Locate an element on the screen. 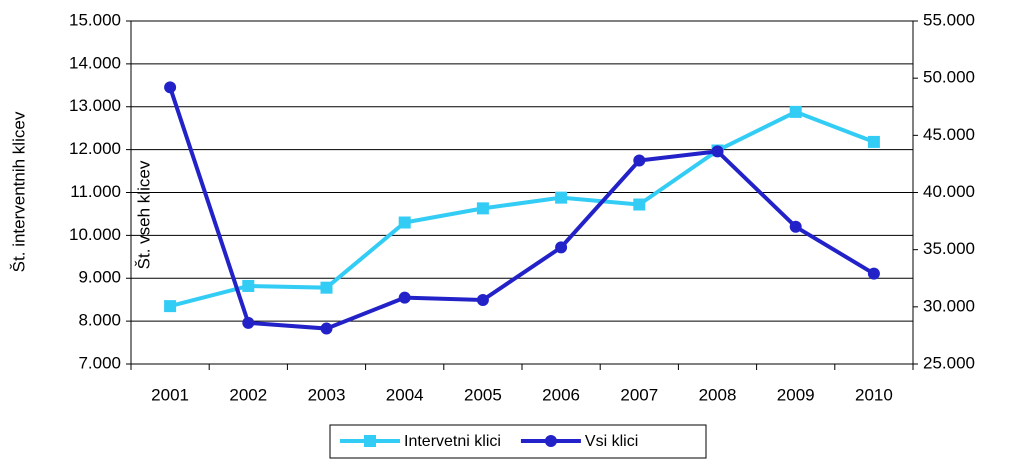 The height and width of the screenshot is (461, 1014). x-tick-label: 2003 is located at coordinates (327, 394).